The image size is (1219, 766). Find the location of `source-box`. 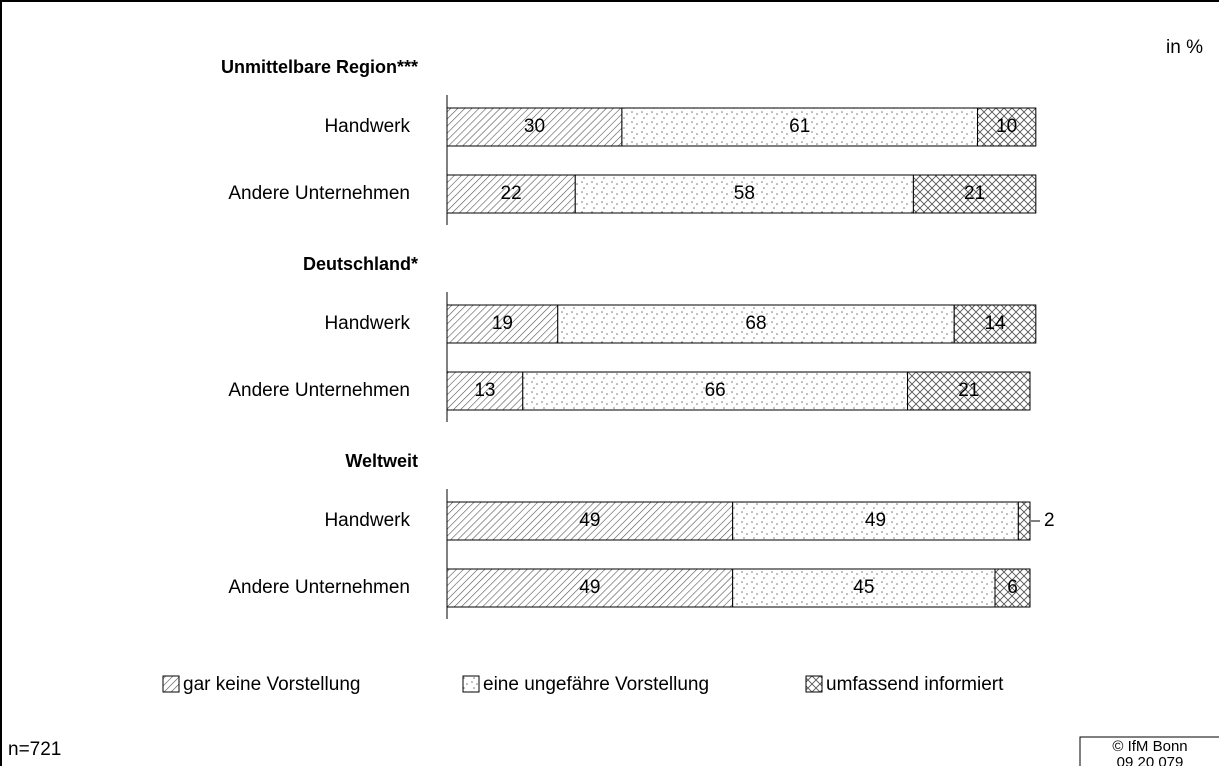

source-box is located at coordinates (1149, 751).